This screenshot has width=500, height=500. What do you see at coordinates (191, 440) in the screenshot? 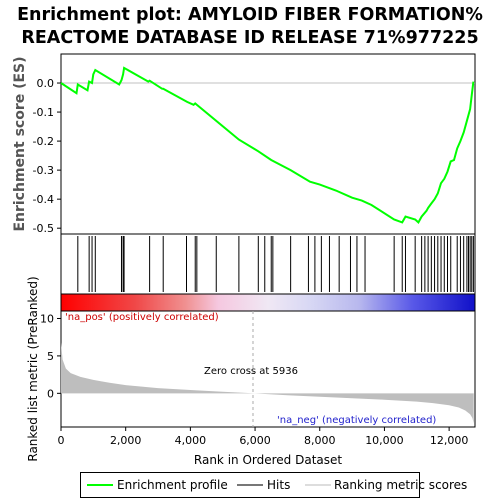
I see `x-tick-label: 4,000` at bounding box center [191, 440].